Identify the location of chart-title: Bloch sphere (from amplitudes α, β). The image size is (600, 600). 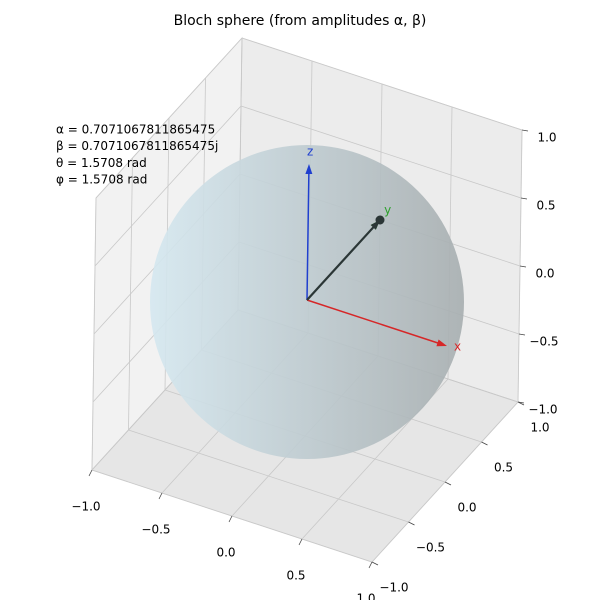
(300, 21).